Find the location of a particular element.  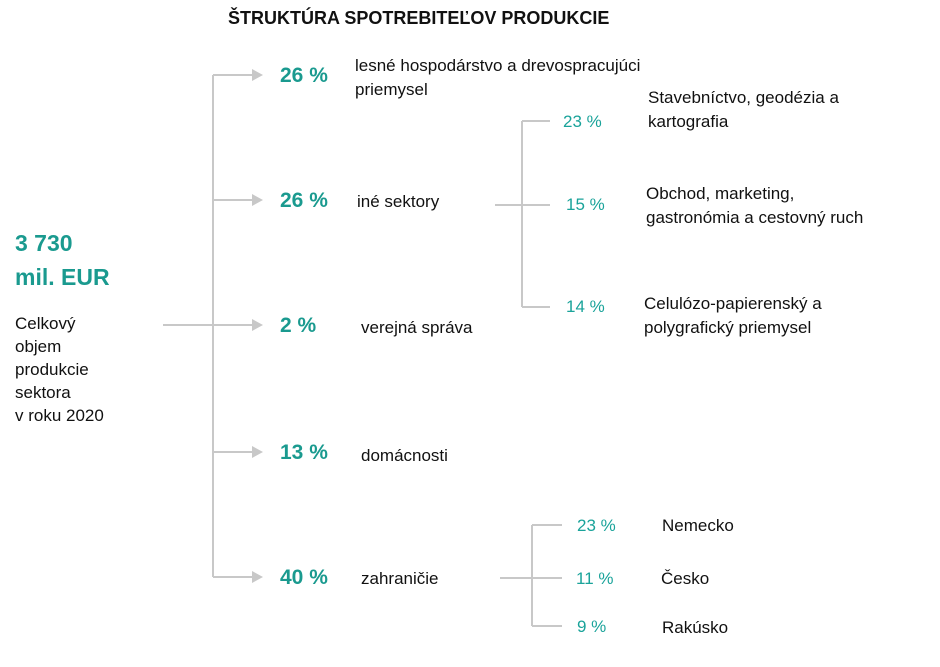

total-unit: mil. EUR is located at coordinates (62, 277).